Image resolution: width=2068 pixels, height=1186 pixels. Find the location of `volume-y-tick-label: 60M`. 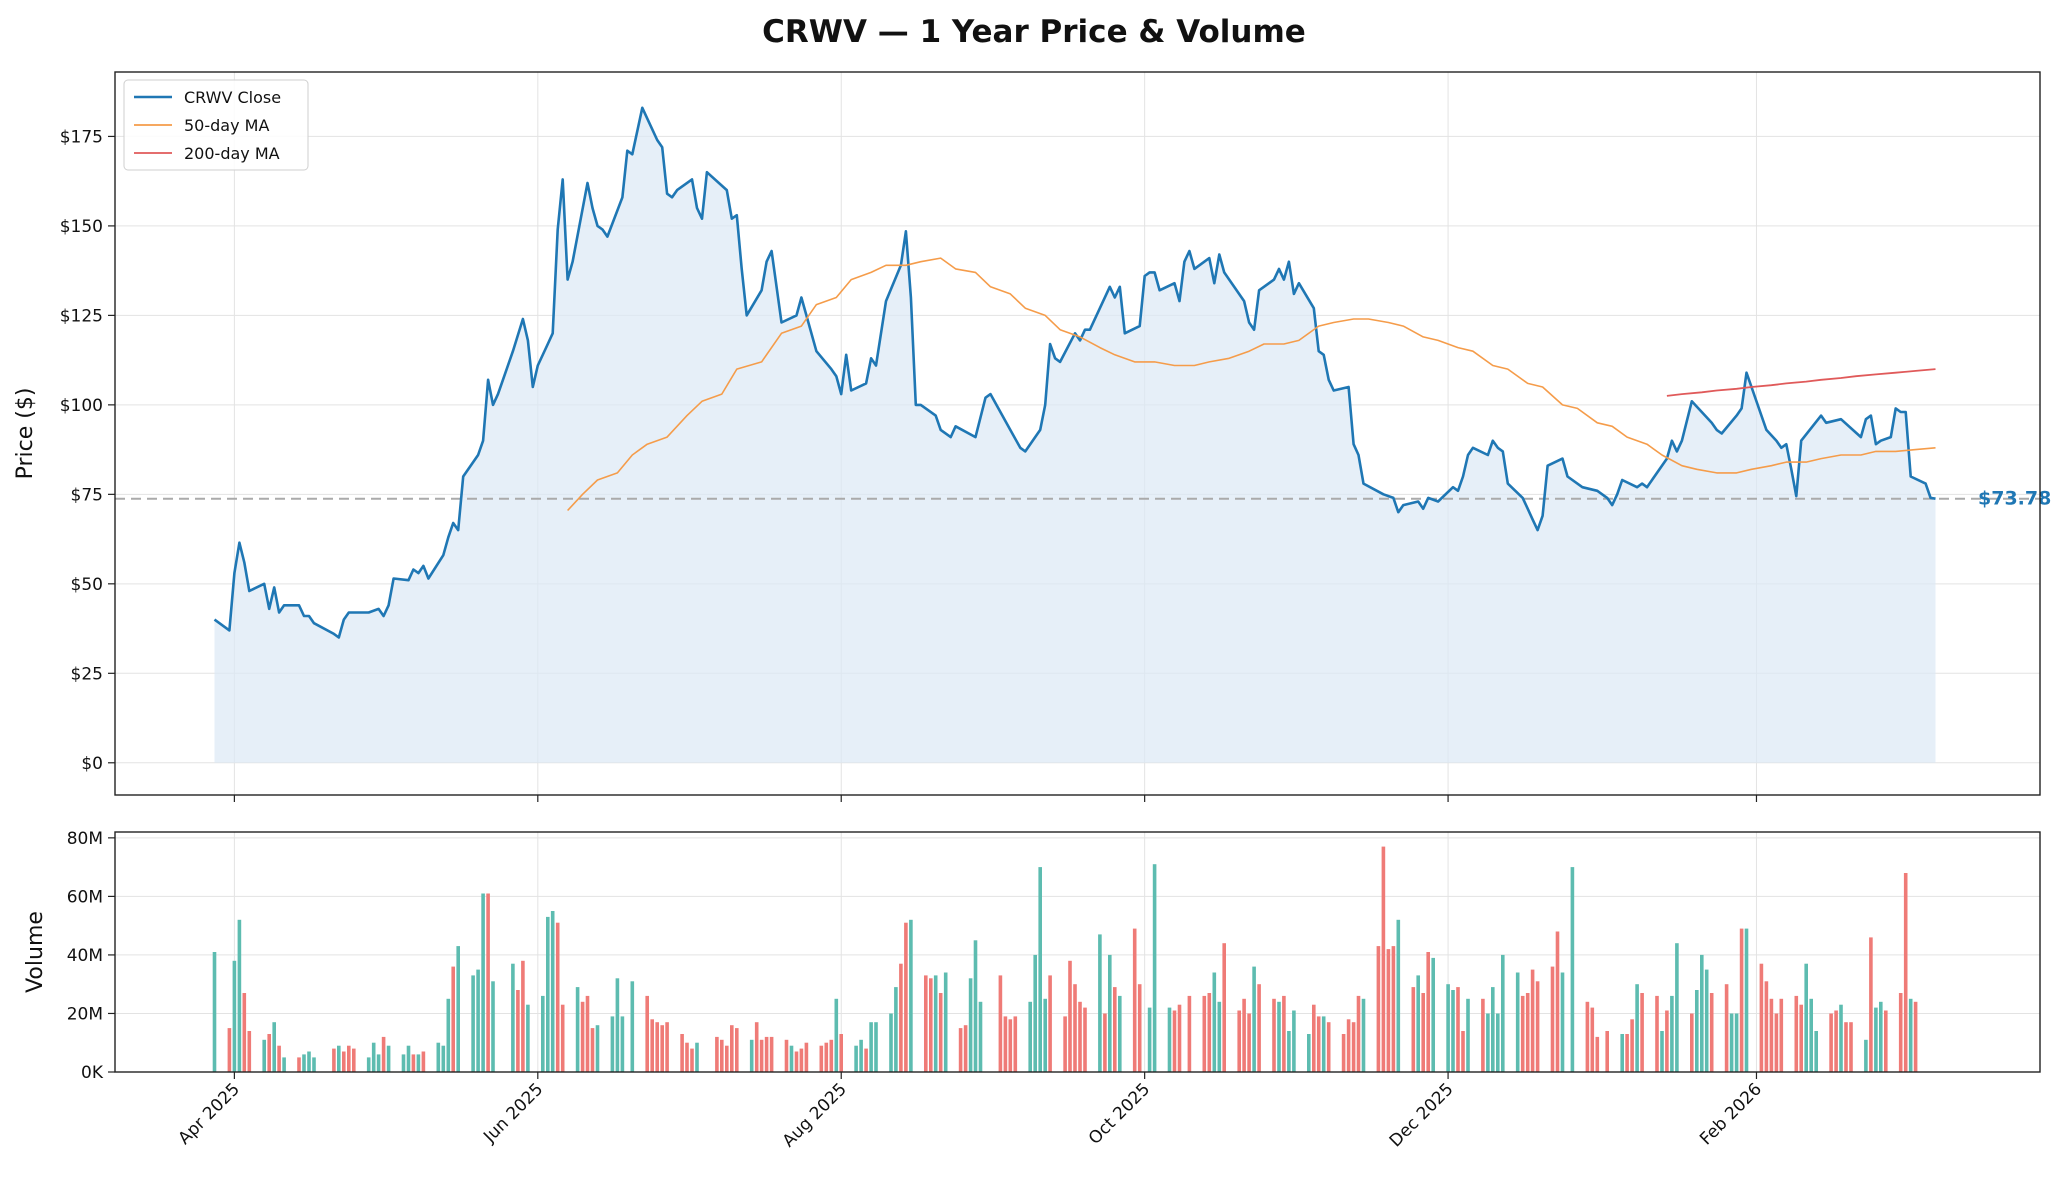

volume-y-tick-label: 60M is located at coordinates (85, 897).